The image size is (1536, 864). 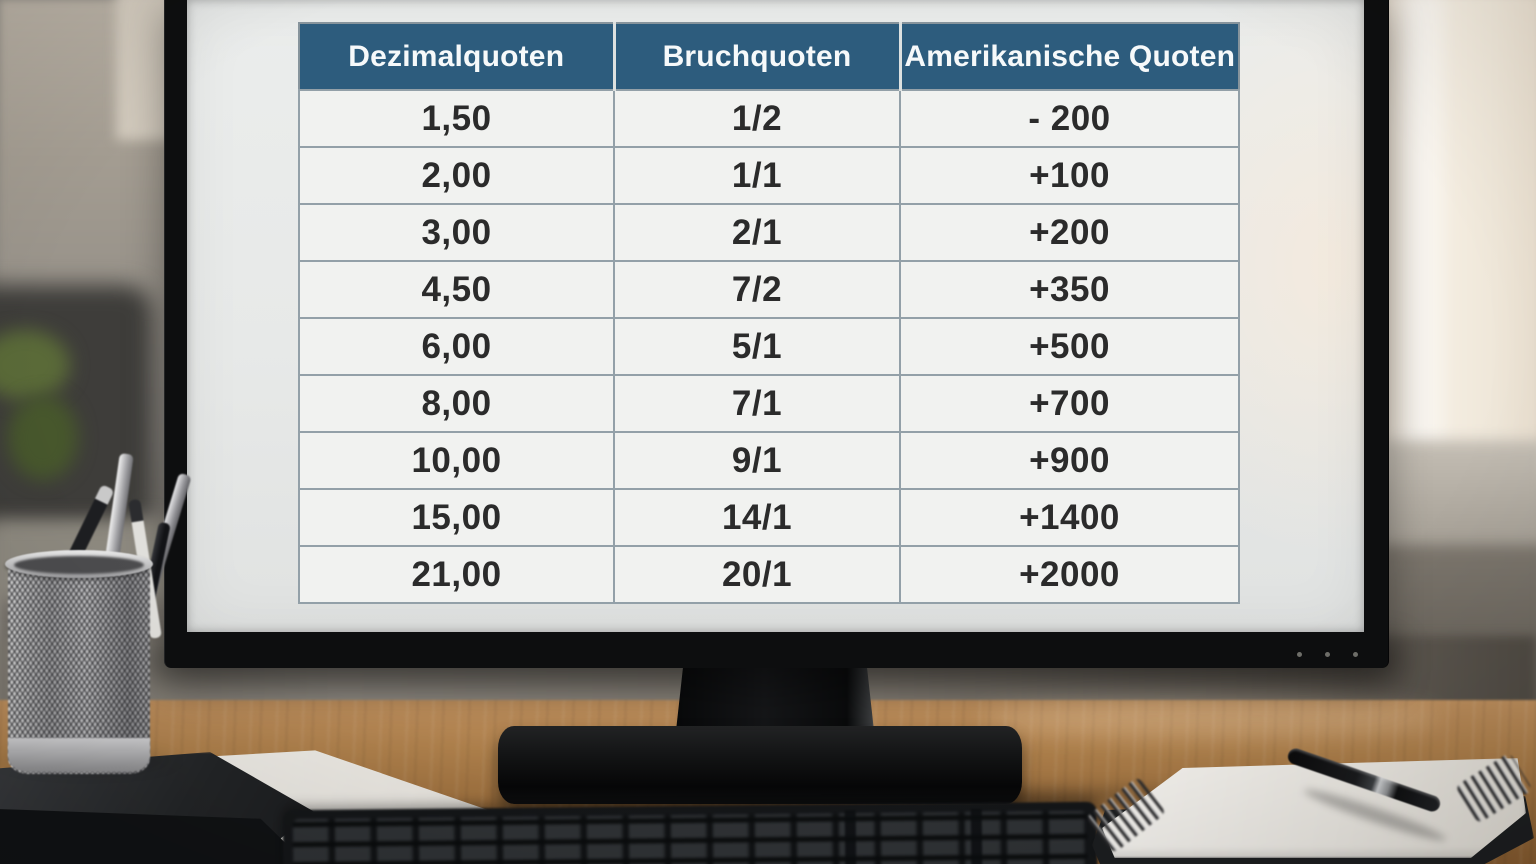 I want to click on odds-cell: +500, so click(x=1069, y=346).